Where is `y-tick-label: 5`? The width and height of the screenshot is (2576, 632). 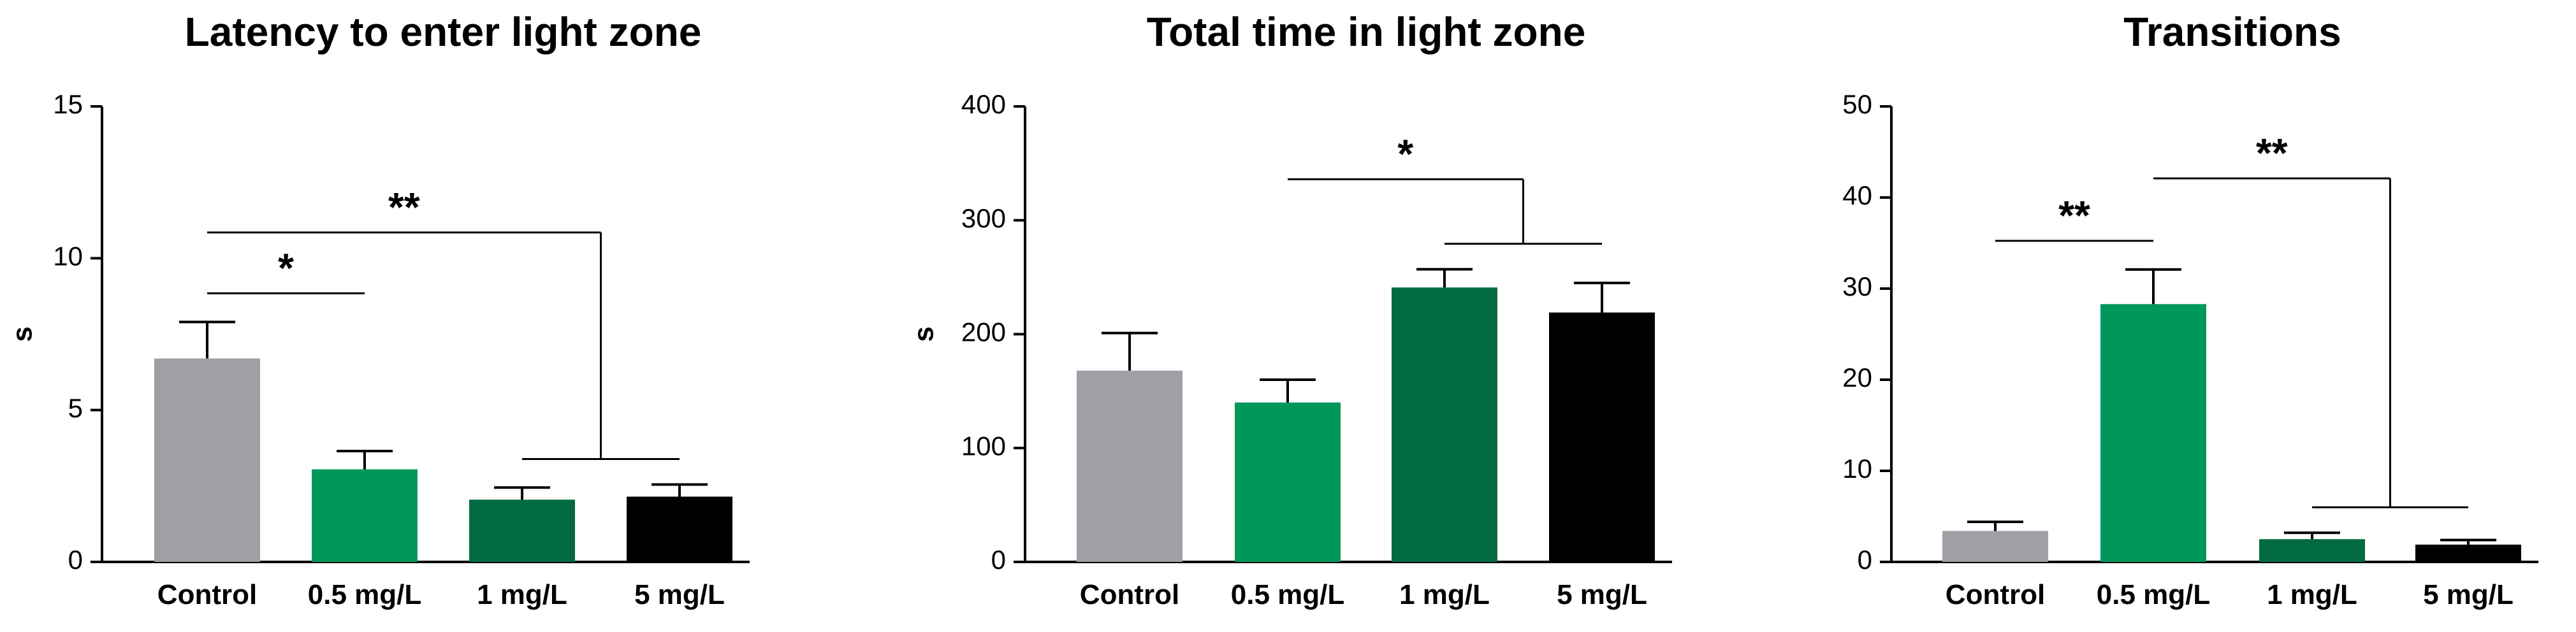 y-tick-label: 5 is located at coordinates (75, 408).